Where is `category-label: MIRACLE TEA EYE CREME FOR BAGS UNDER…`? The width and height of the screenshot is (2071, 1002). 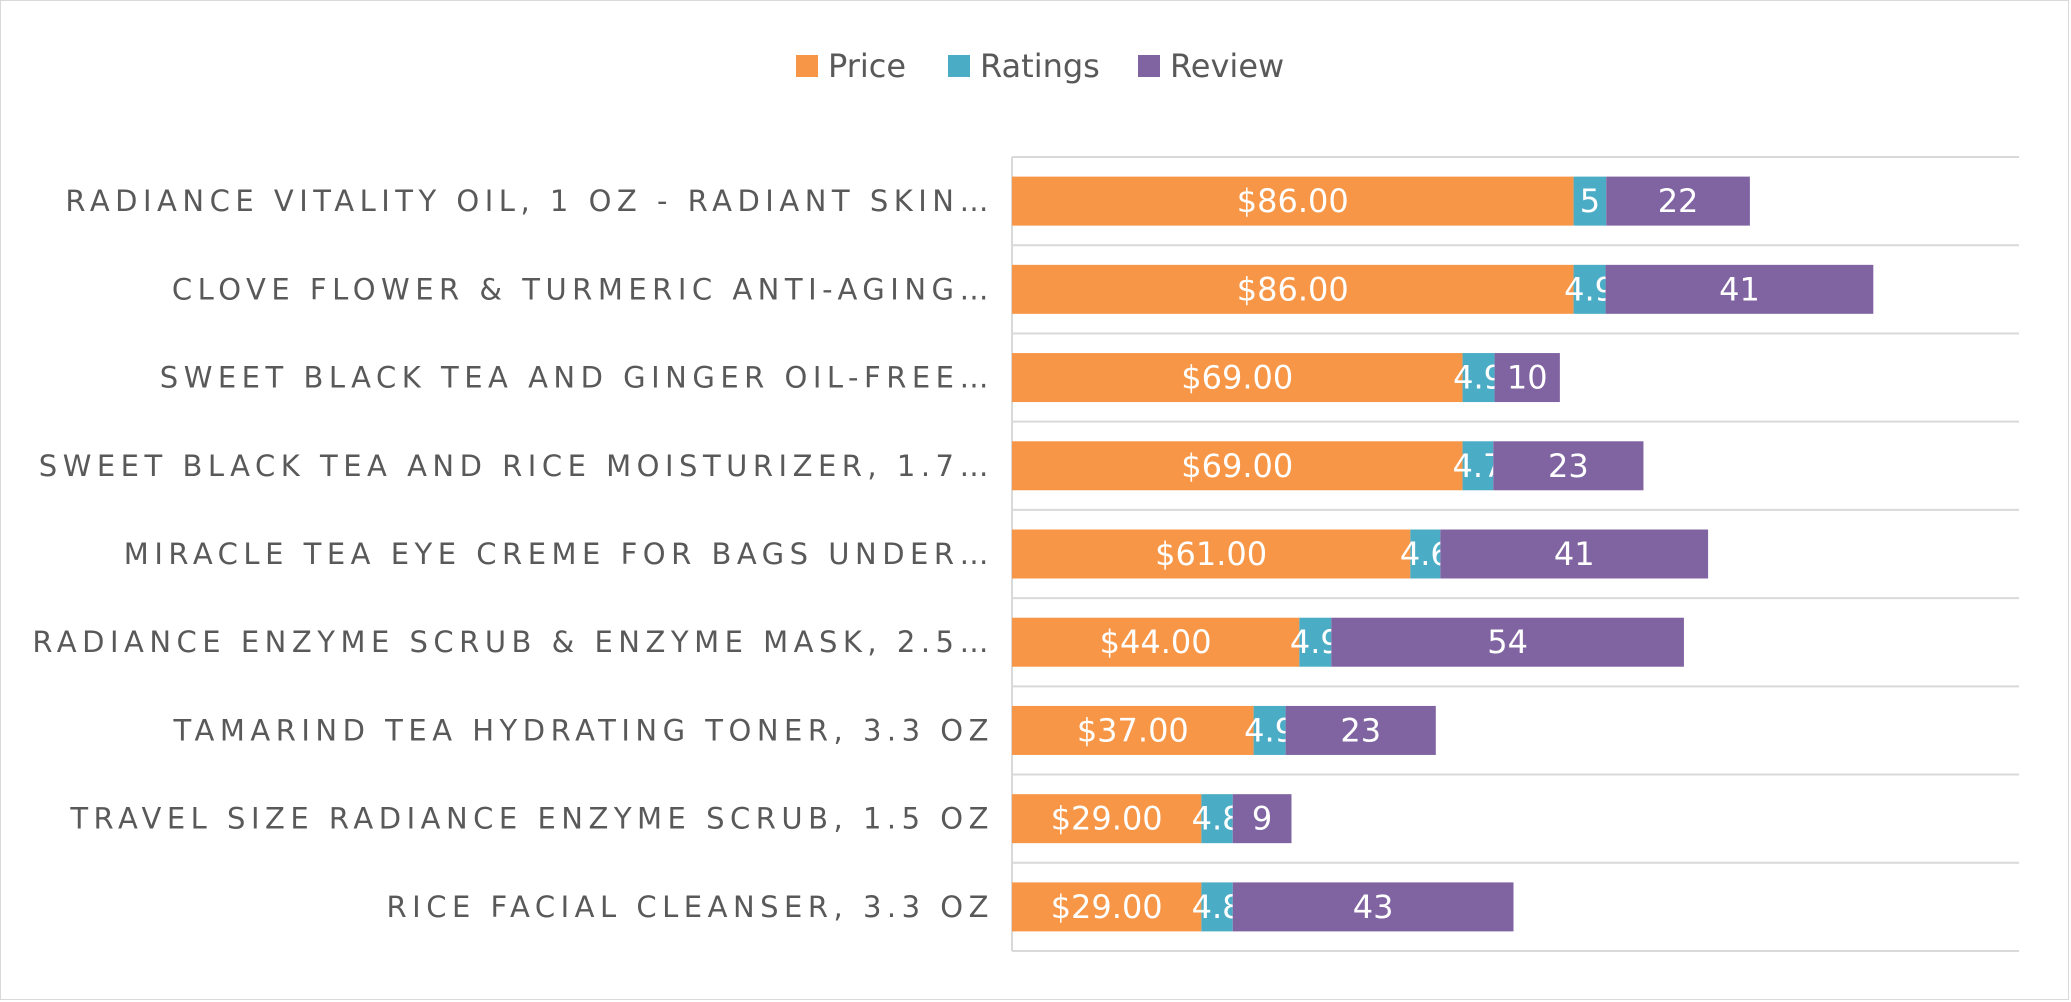 category-label: MIRACLE TEA EYE CREME FOR BAGS UNDER… is located at coordinates (559, 554).